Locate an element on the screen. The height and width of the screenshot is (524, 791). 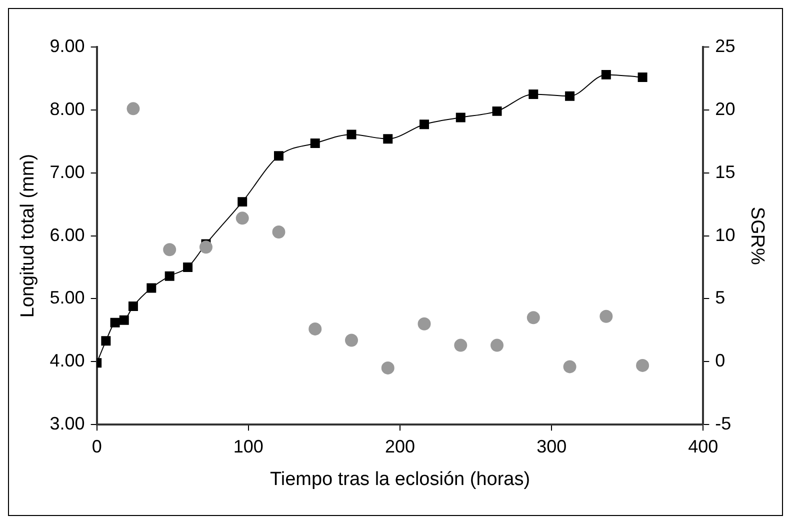
y-axis-title: Longitud total (mm) is located at coordinates (28, 236).